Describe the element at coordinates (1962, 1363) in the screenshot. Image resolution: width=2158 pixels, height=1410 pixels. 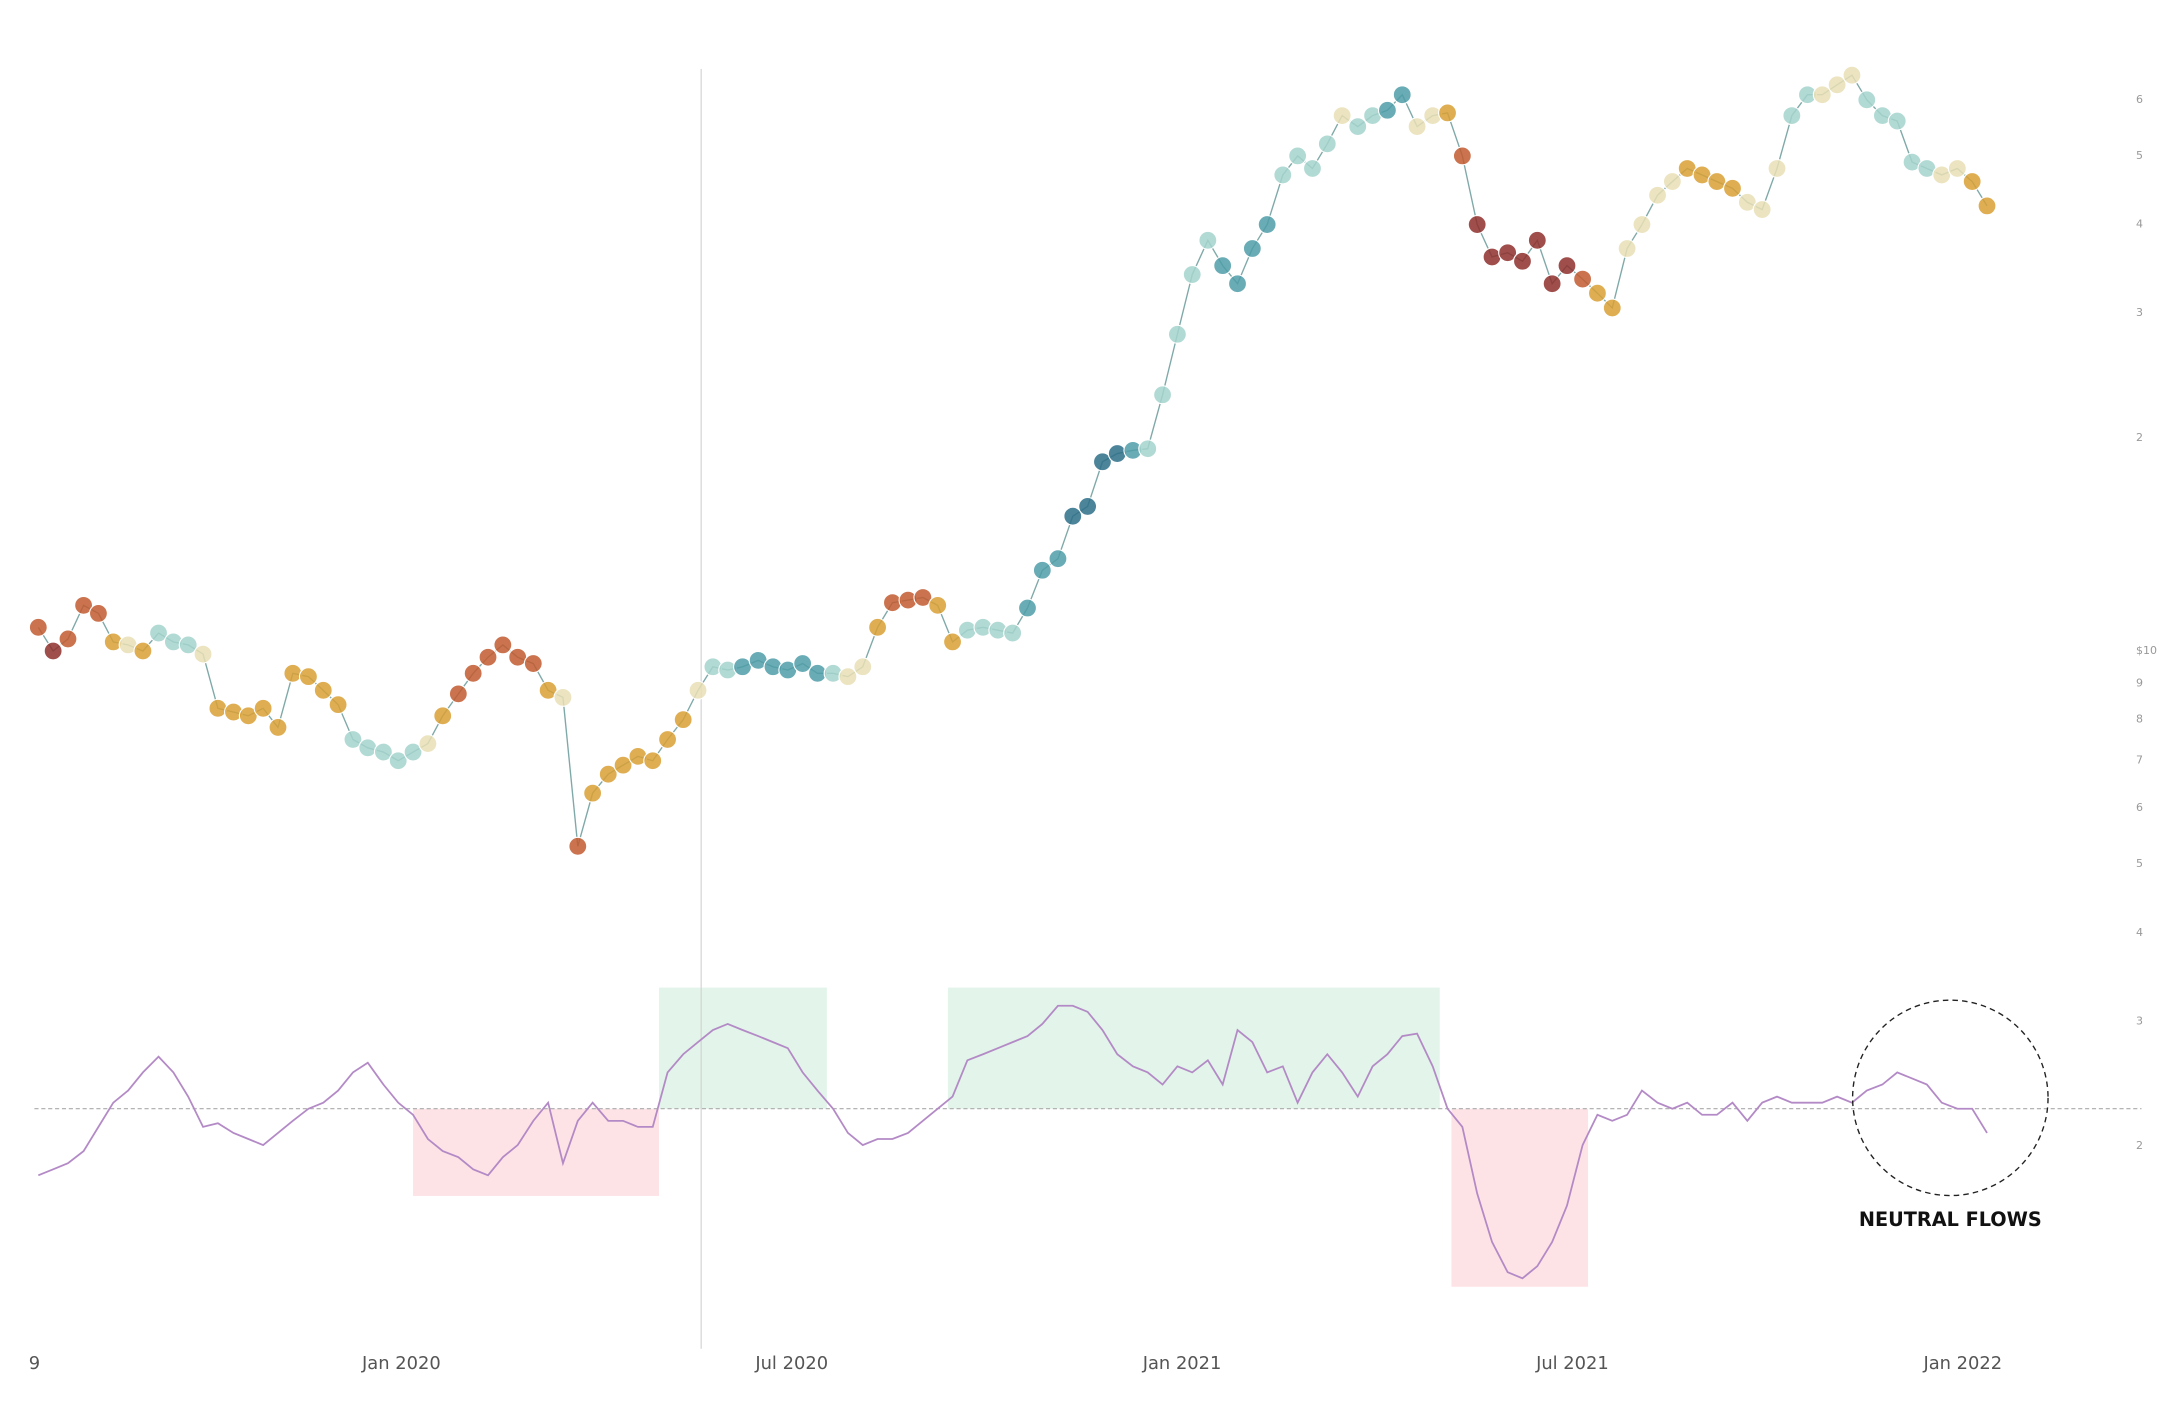
I see `x-tick-label: Jan 2022` at that location.